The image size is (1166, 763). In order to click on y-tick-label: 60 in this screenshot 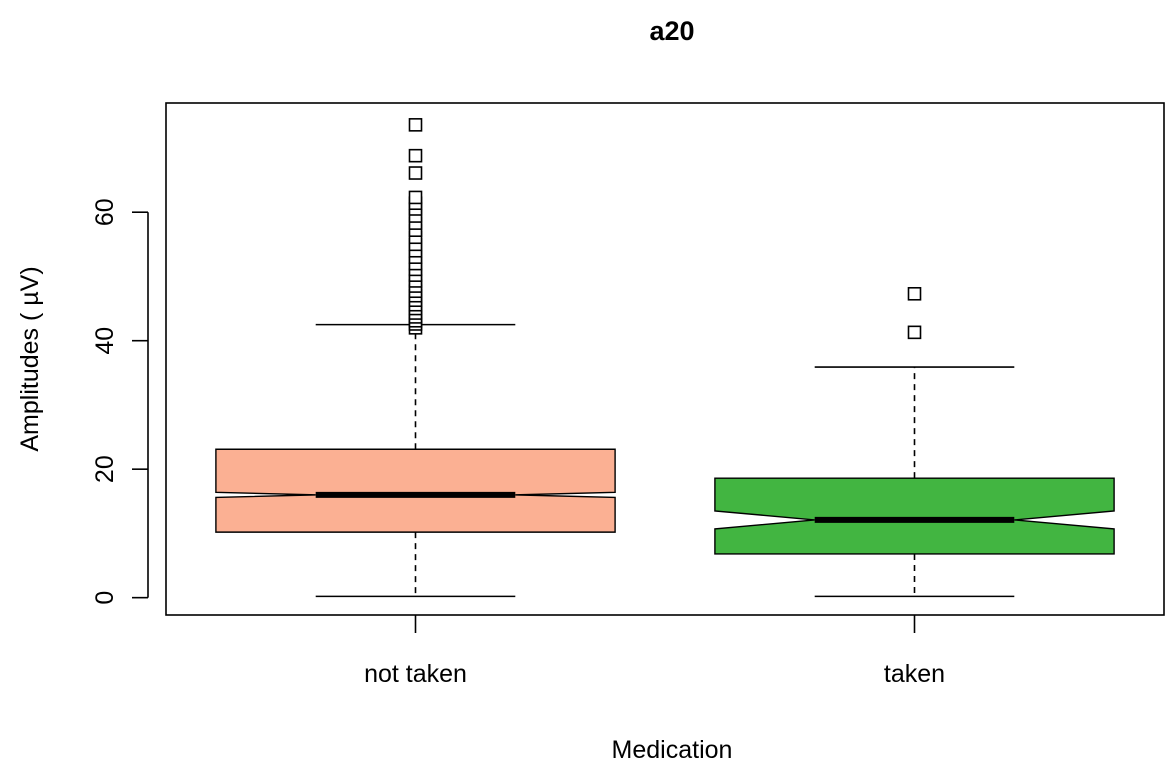, I will do `click(105, 212)`.